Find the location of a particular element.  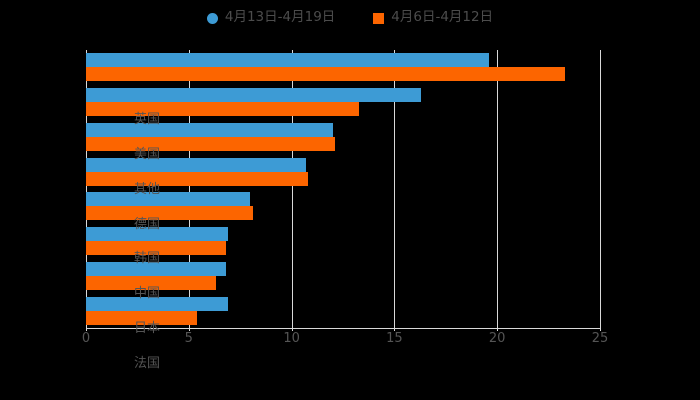

x-tick-label-0: 0 is located at coordinates (86, 338).